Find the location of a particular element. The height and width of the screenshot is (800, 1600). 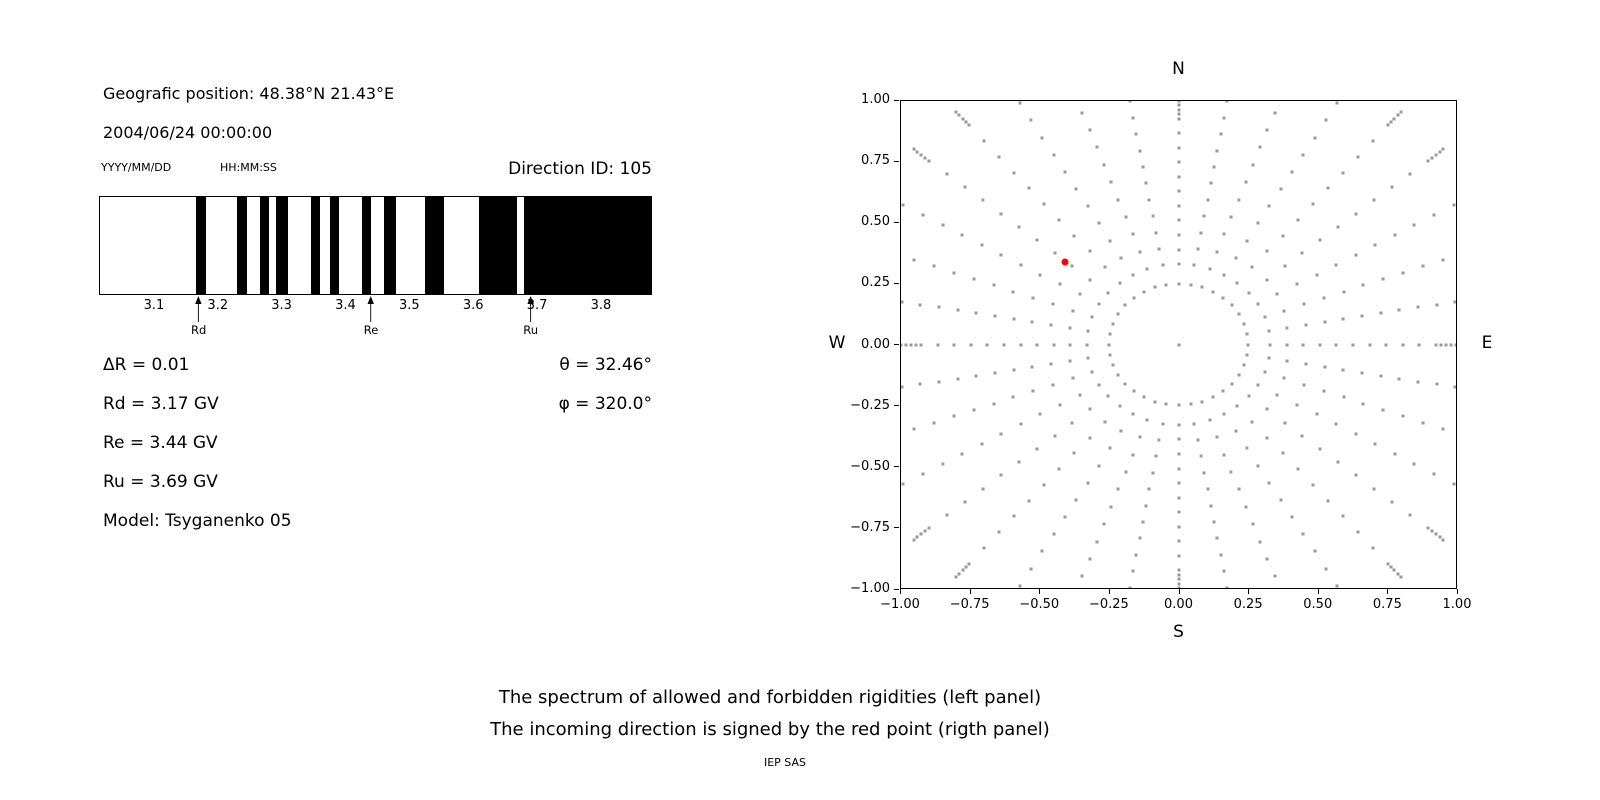

y-tick-label: 1.00 is located at coordinates (875, 99).